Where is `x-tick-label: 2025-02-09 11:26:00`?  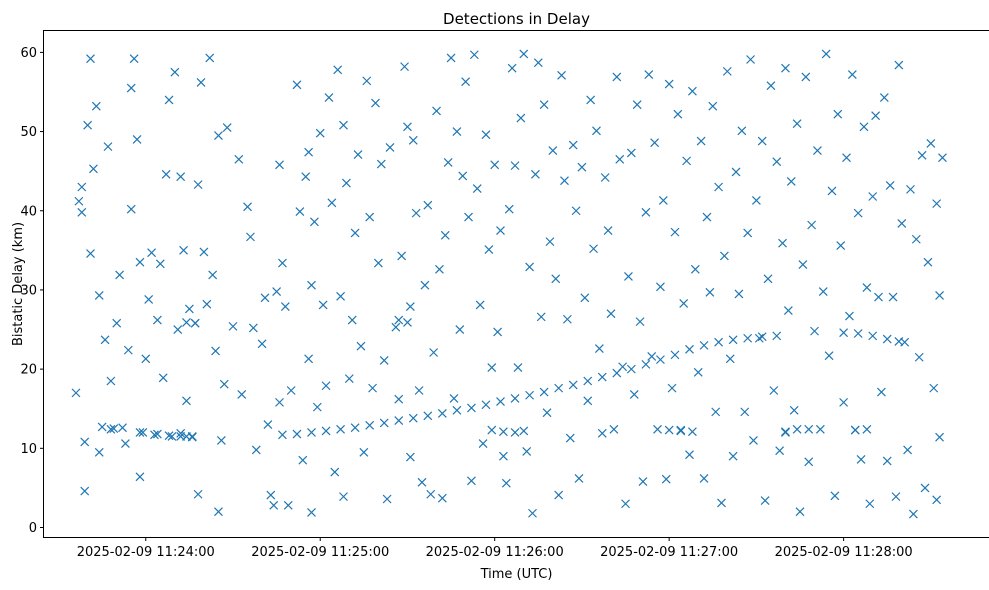
x-tick-label: 2025-02-09 11:26:00 is located at coordinates (495, 552).